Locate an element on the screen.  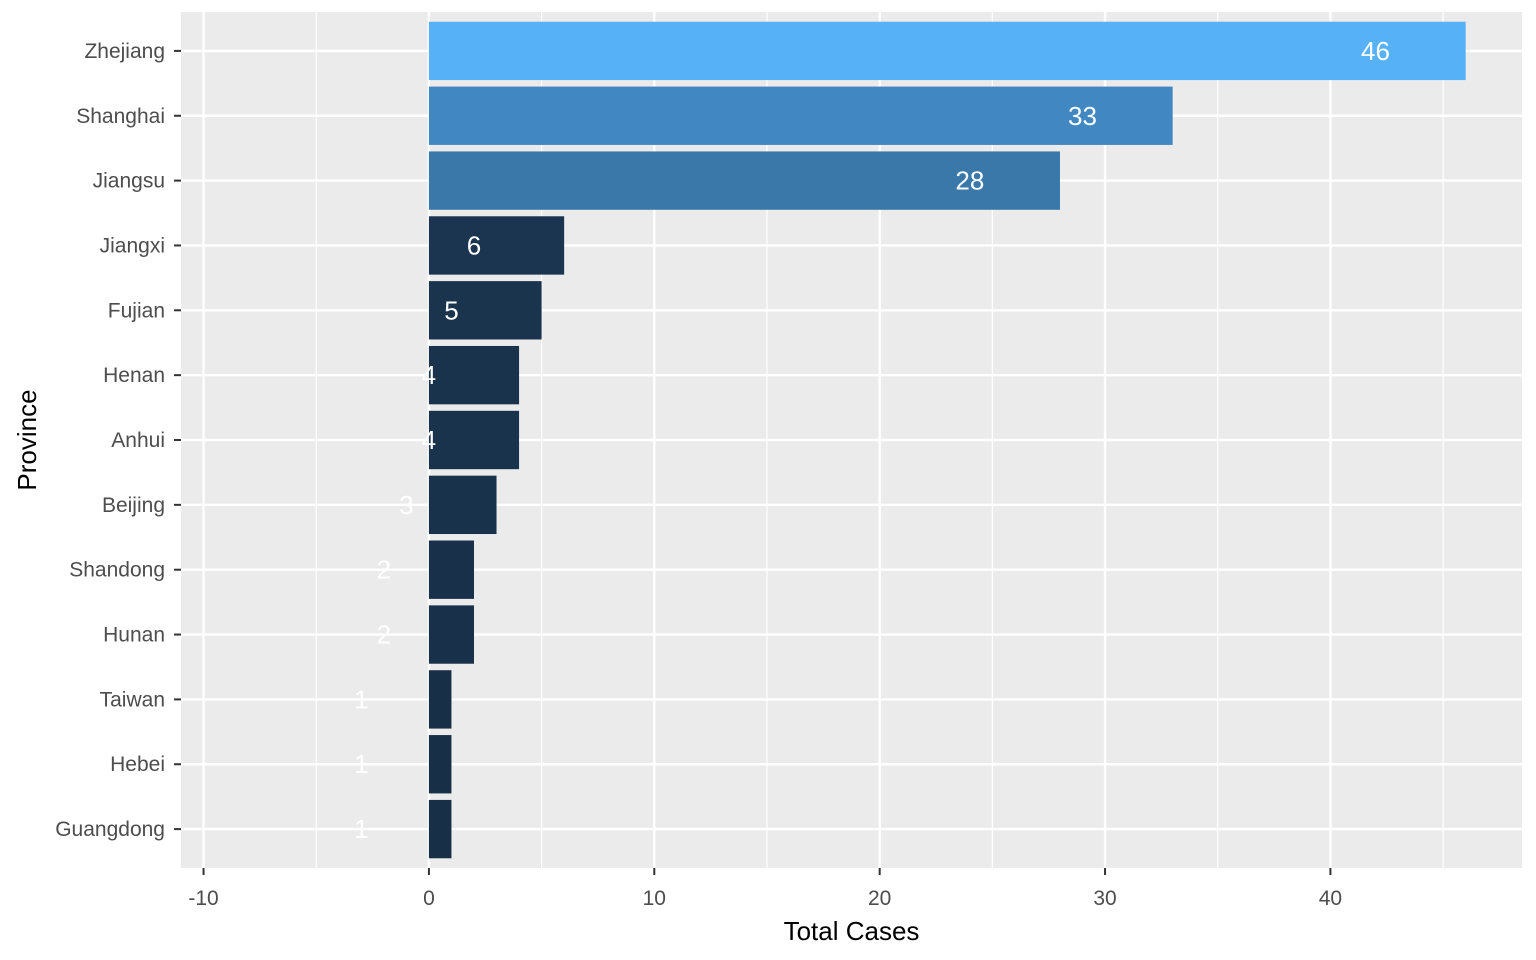
x-tick-label: -10 is located at coordinates (203, 898).